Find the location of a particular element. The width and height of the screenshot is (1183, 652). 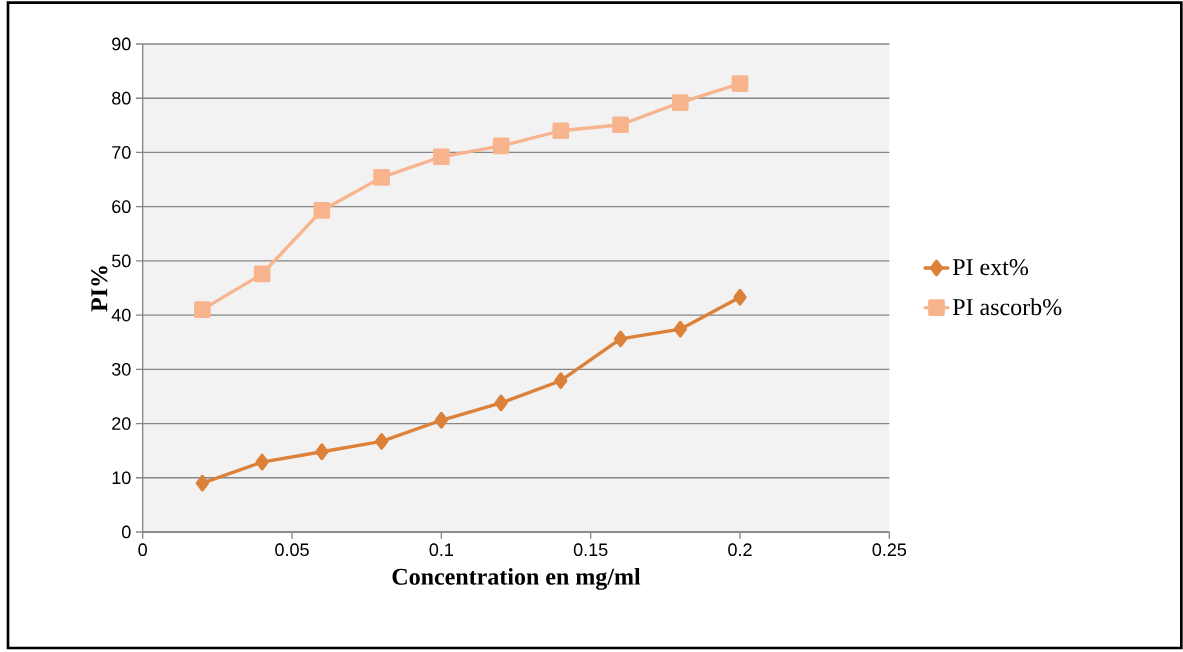

x-tick-label: 0.15 is located at coordinates (590, 550).